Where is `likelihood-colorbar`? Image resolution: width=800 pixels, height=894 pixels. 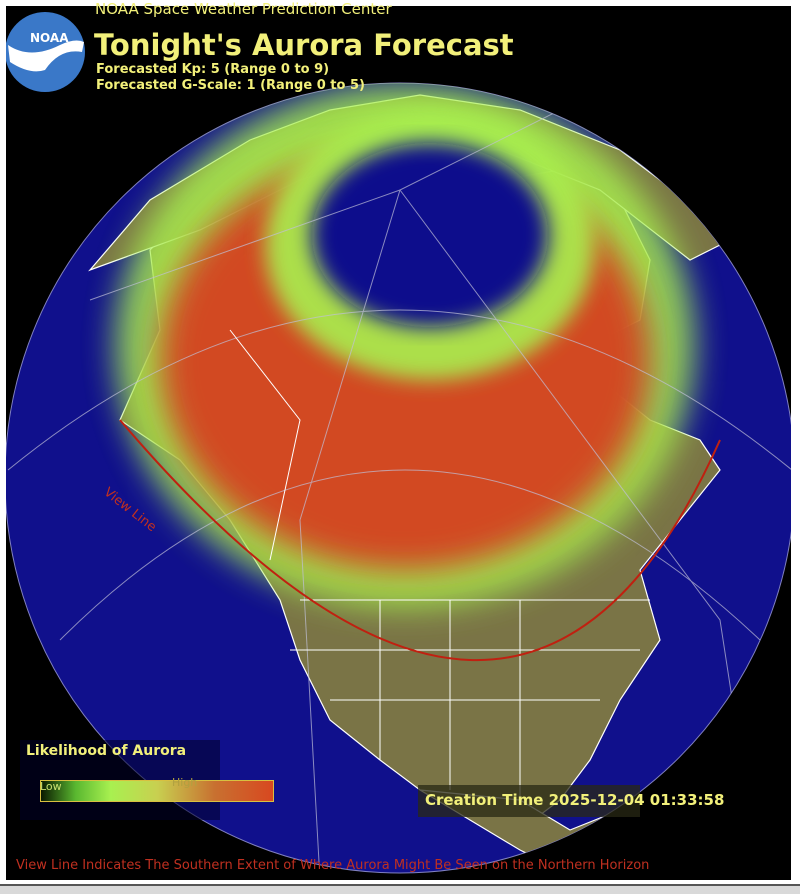
likelihood-colorbar is located at coordinates (157, 791).